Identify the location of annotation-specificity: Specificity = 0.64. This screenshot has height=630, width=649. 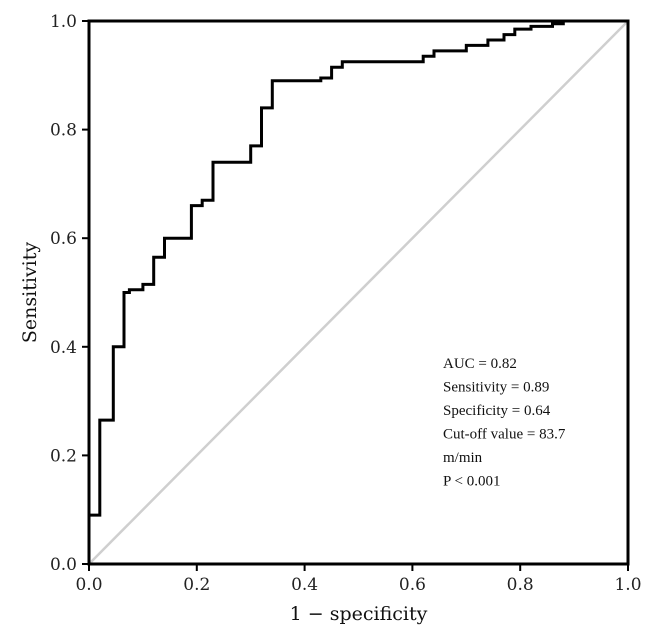
(497, 411).